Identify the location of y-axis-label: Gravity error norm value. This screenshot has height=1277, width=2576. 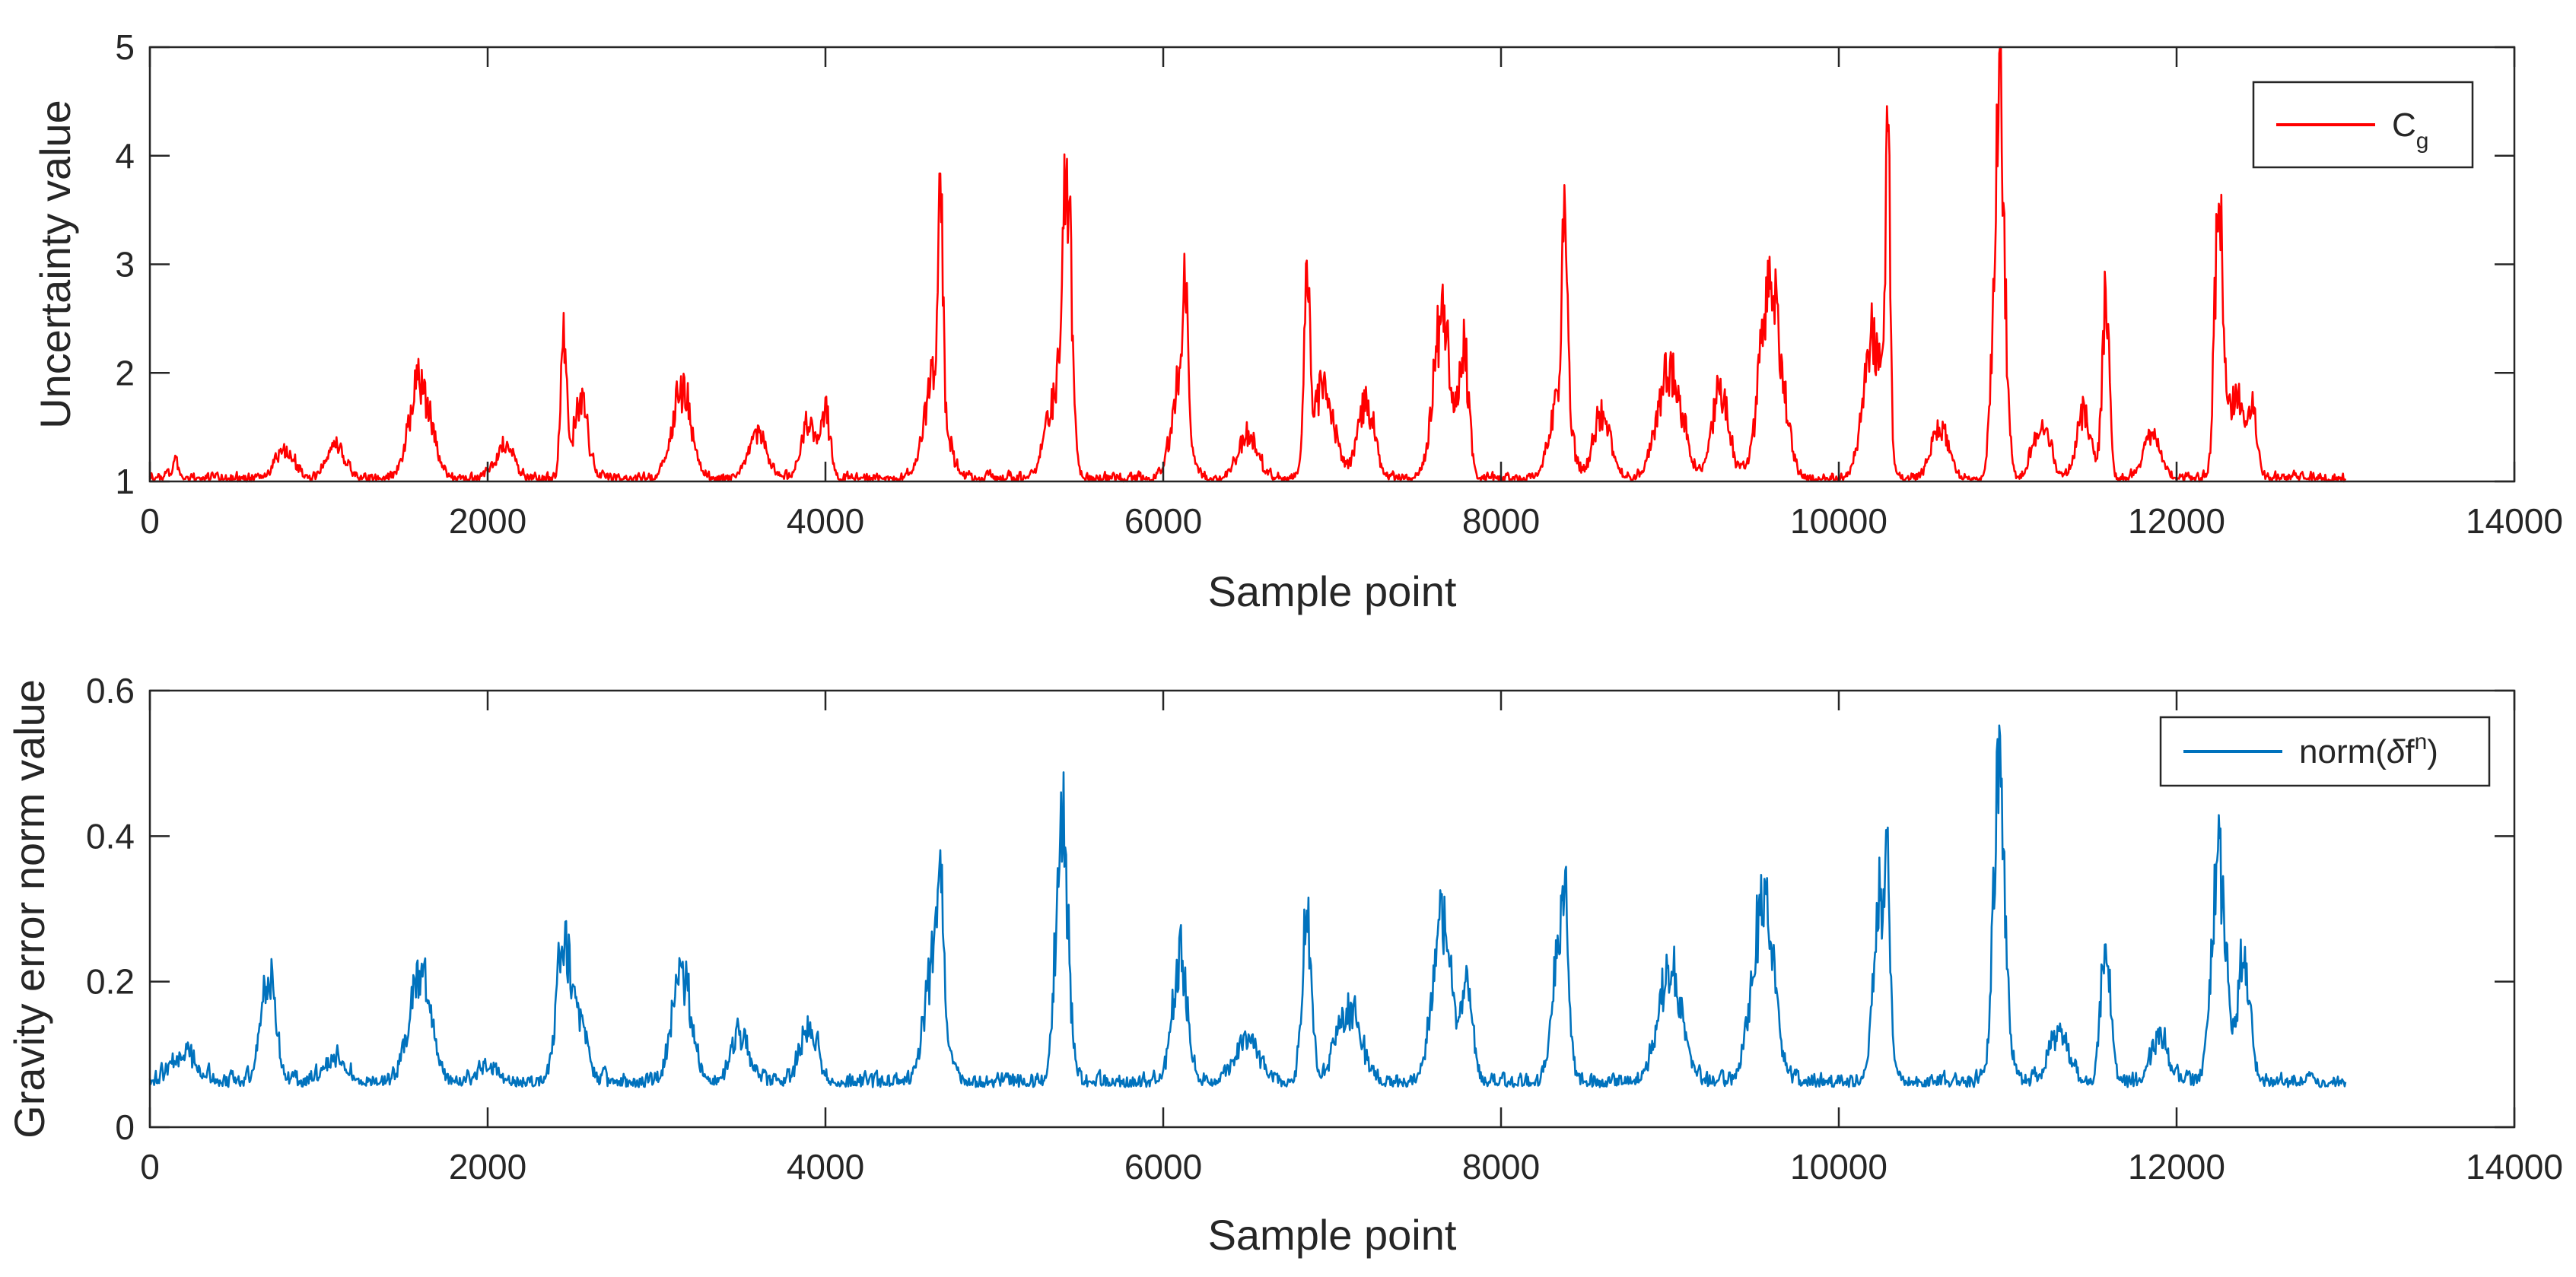
(29, 909).